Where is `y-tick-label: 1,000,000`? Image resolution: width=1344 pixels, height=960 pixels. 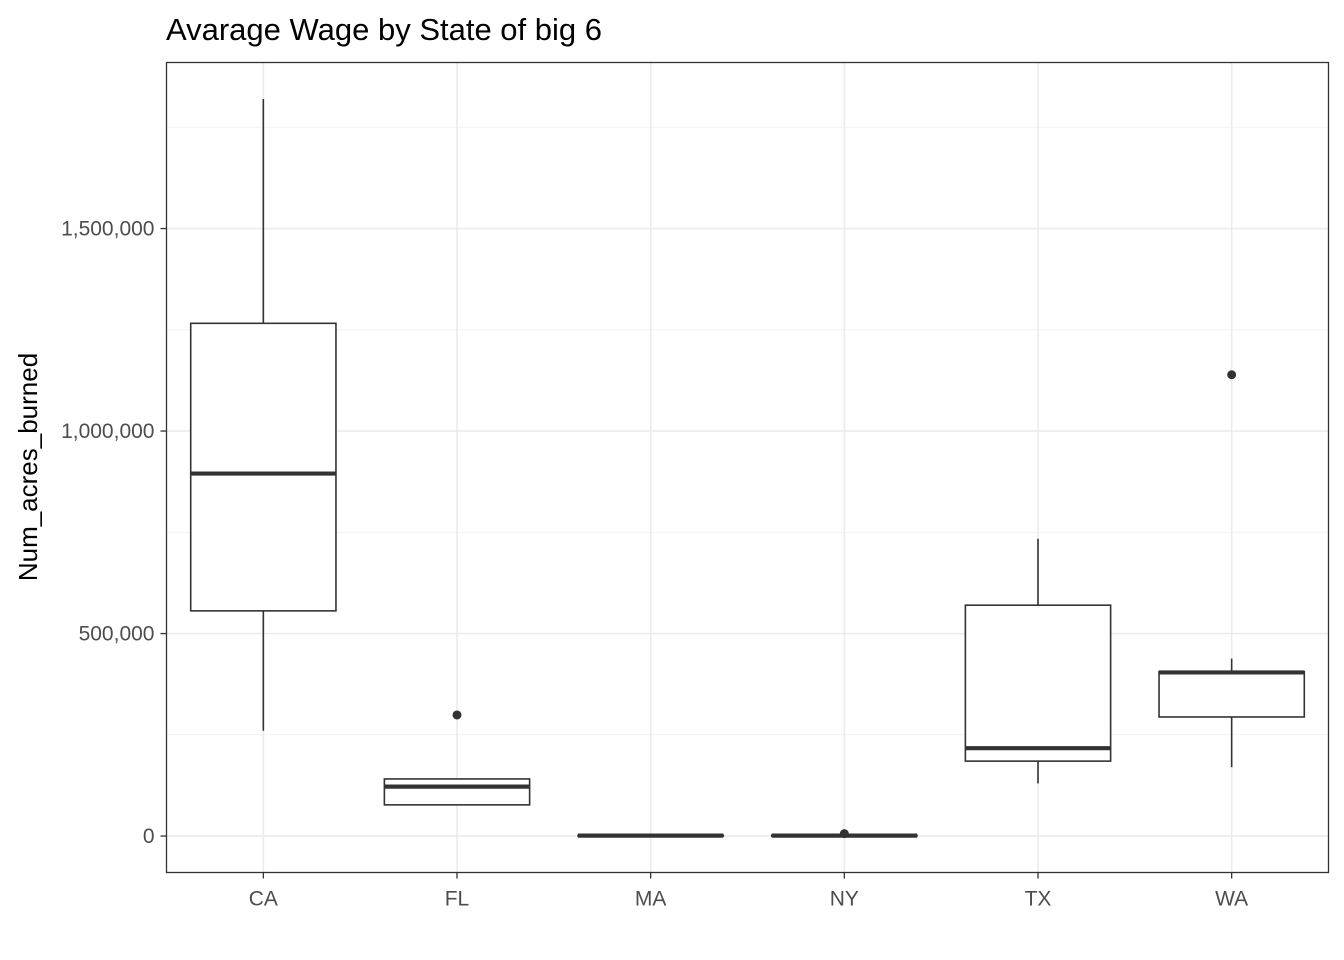 y-tick-label: 1,000,000 is located at coordinates (107, 431).